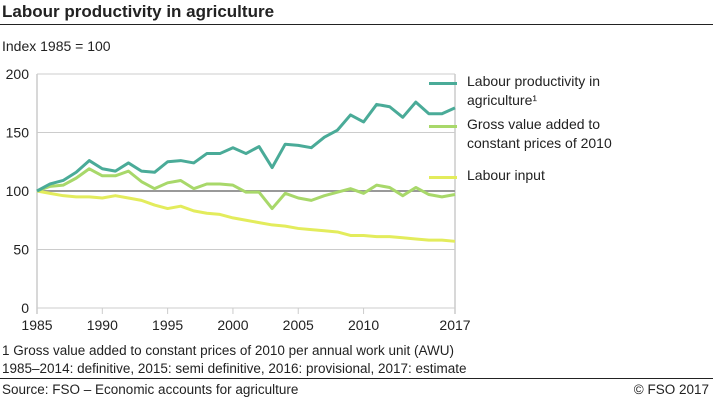 Image resolution: width=713 pixels, height=403 pixels. I want to click on x-tick-label: 2005, so click(298, 325).